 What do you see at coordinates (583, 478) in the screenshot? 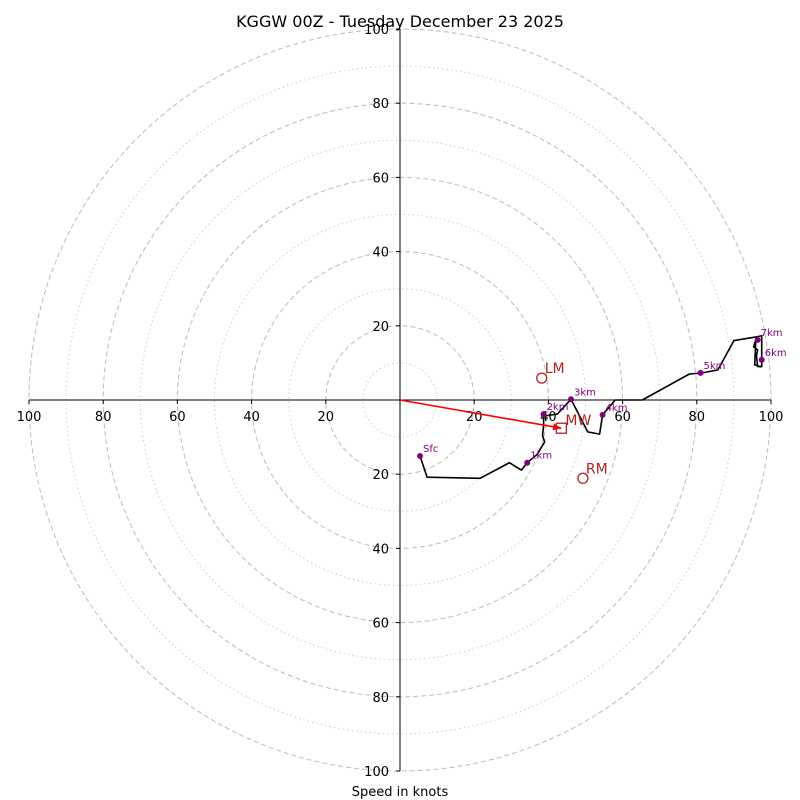
I see `storm-motion-rm` at bounding box center [583, 478].